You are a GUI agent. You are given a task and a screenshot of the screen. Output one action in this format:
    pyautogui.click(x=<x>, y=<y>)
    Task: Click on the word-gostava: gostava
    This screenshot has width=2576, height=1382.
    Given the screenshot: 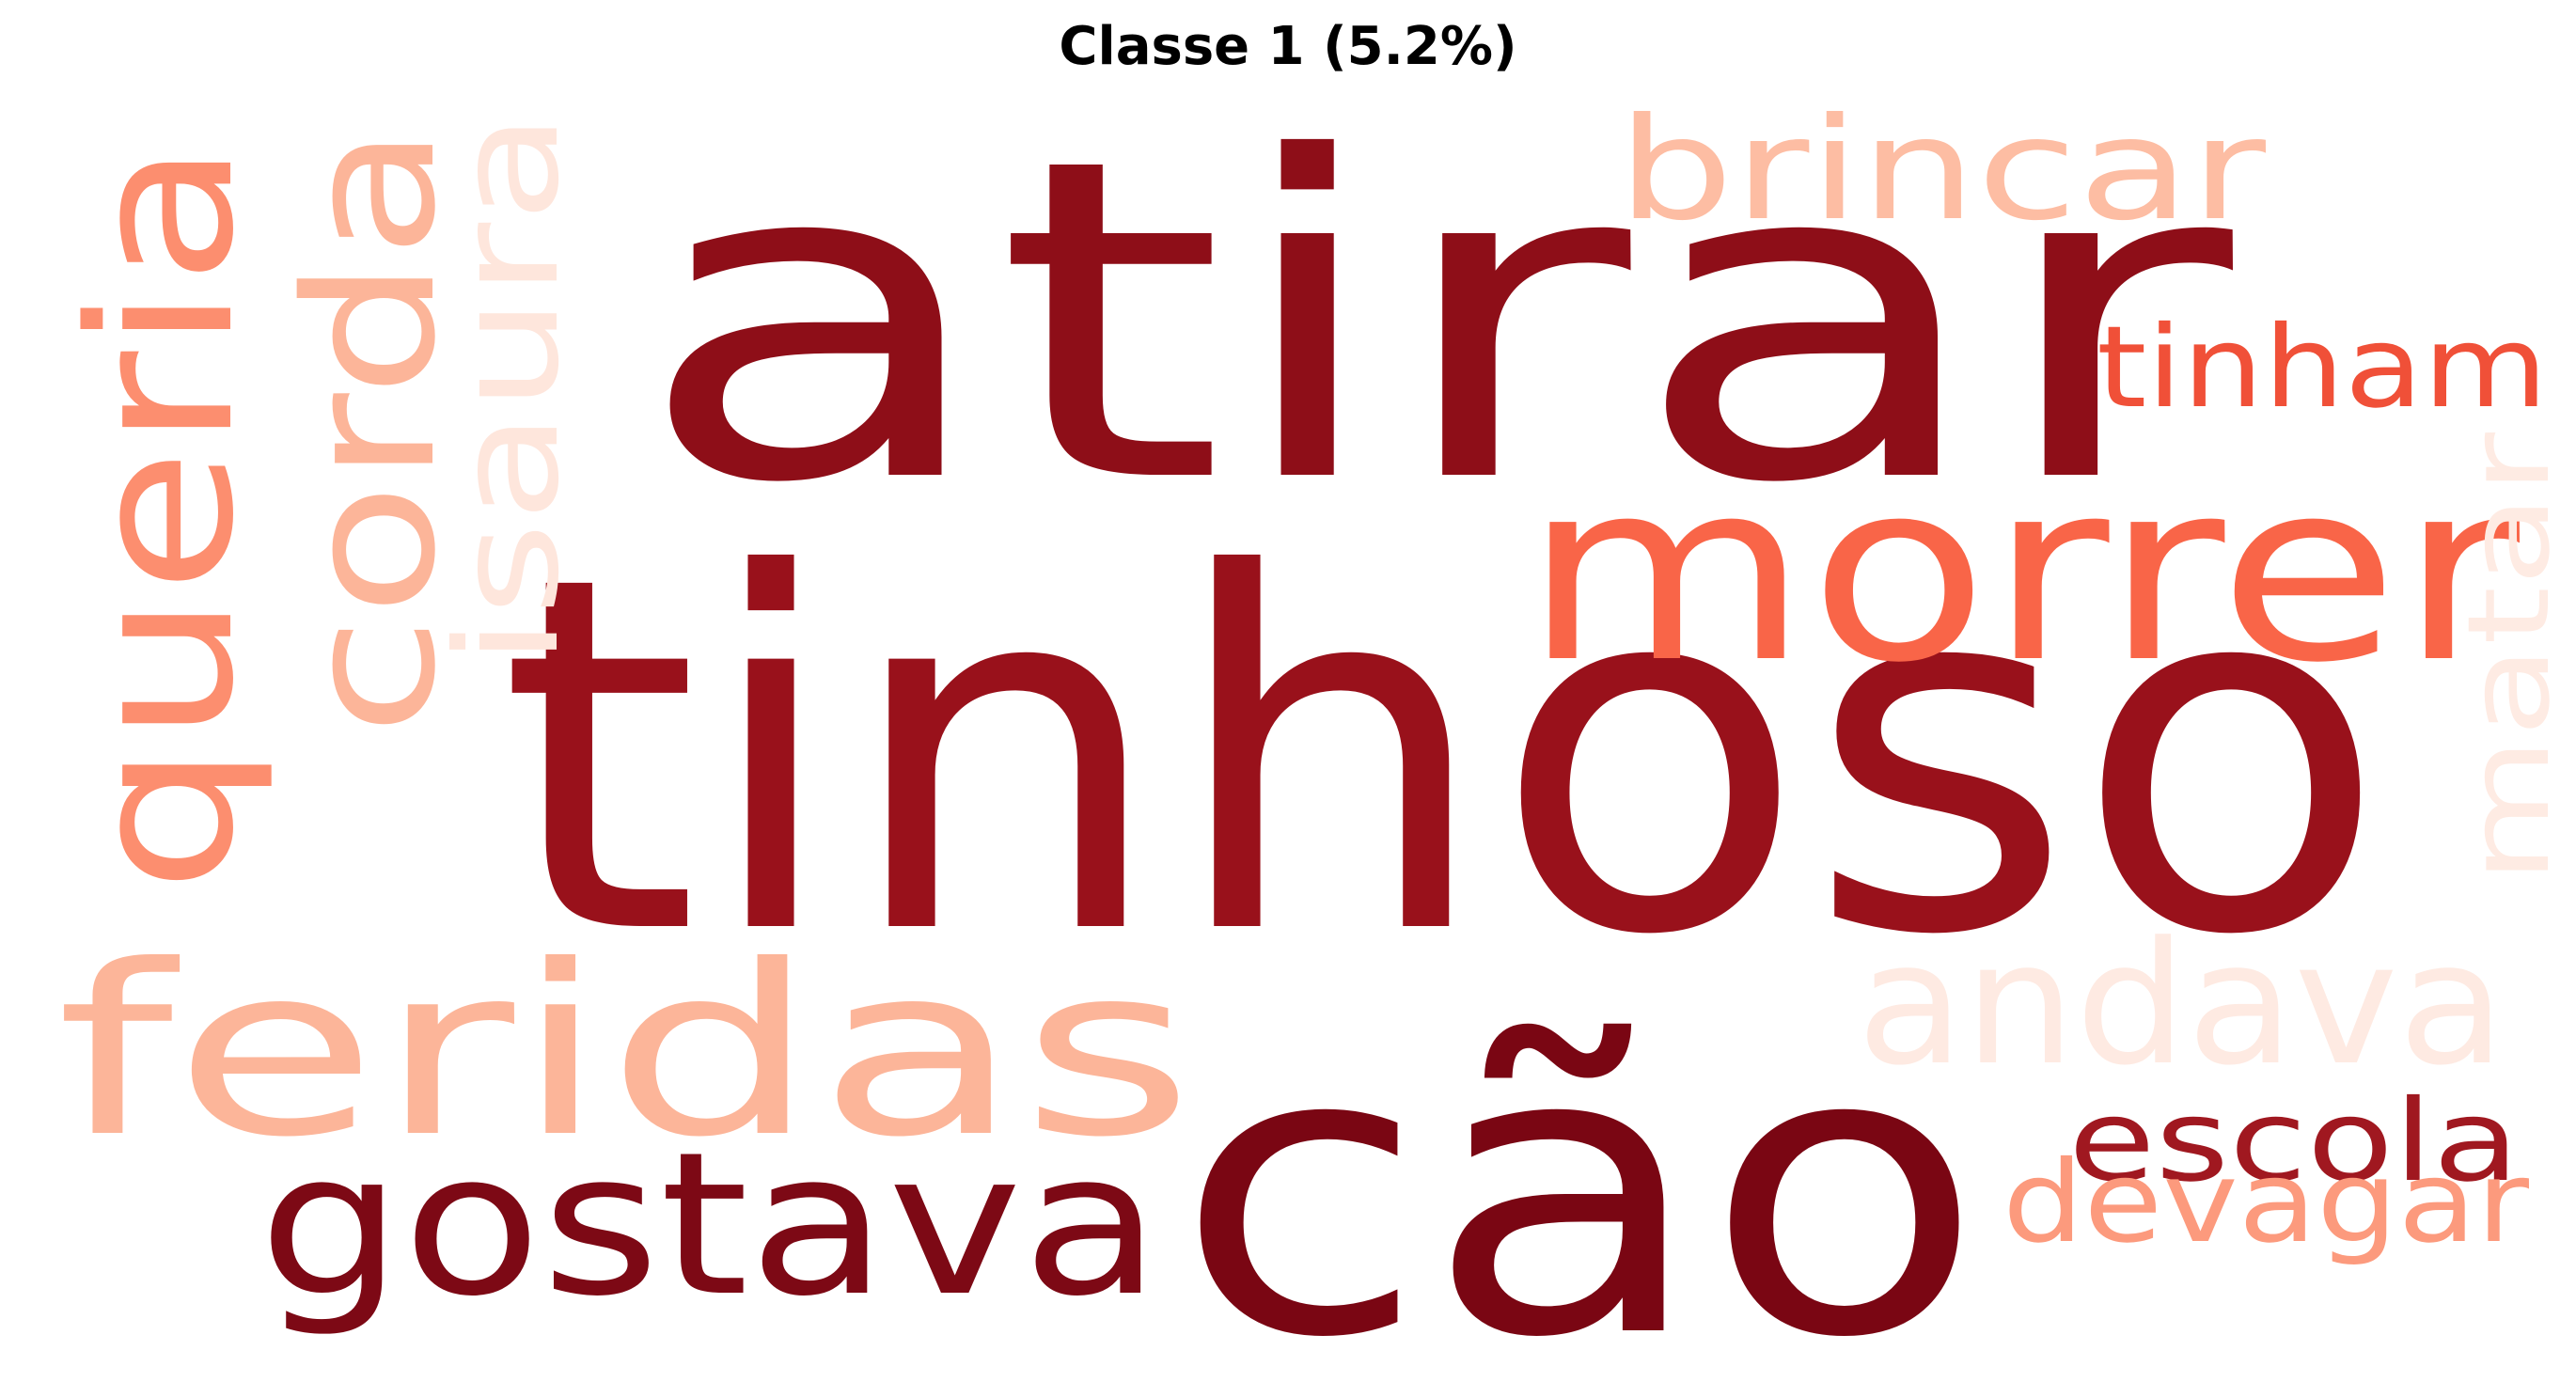 What is the action you would take?
    pyautogui.click(x=710, y=1224)
    